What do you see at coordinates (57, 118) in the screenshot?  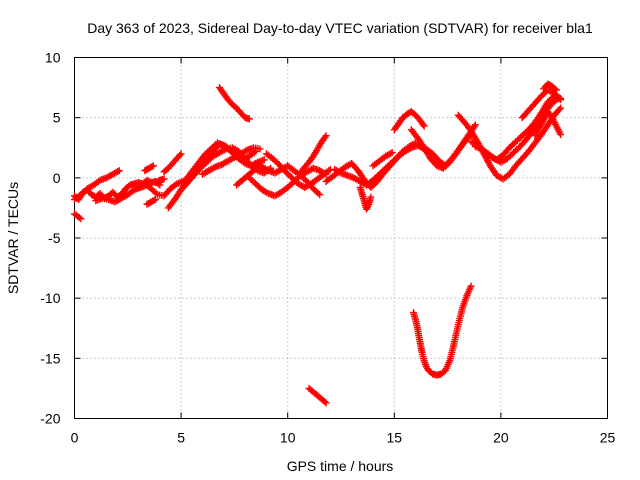 I see `y-tick-label: 5` at bounding box center [57, 118].